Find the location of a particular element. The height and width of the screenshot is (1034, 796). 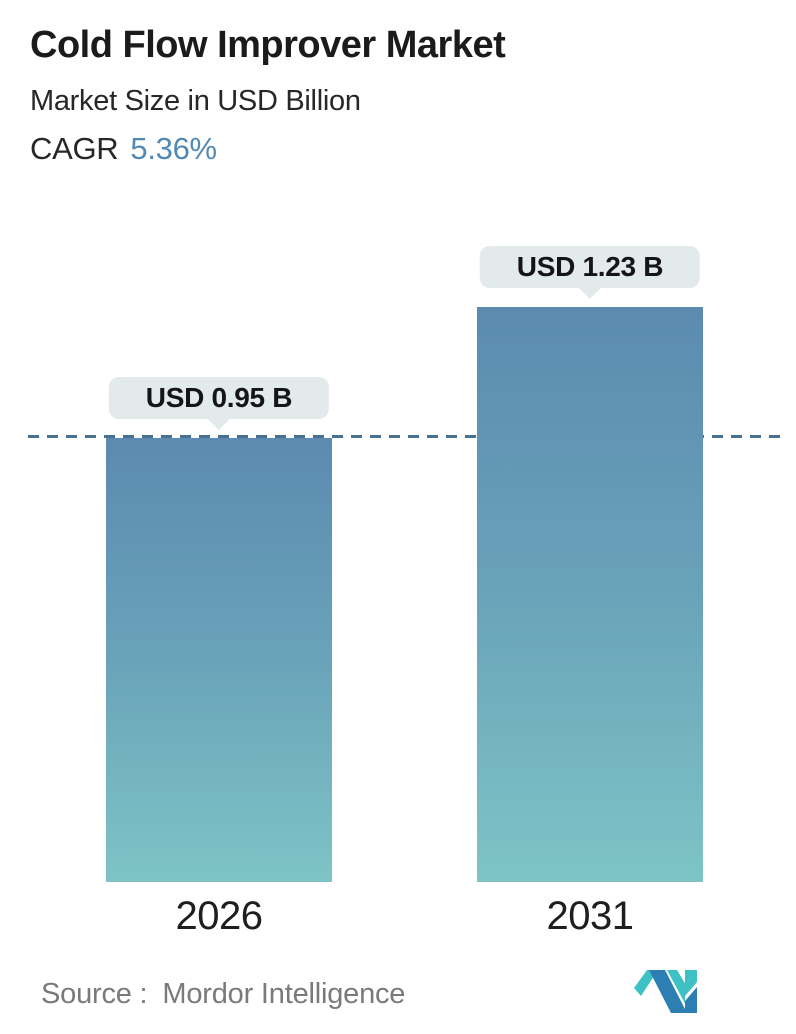

source-credit: Source : Mordor Intelligence is located at coordinates (223, 994).